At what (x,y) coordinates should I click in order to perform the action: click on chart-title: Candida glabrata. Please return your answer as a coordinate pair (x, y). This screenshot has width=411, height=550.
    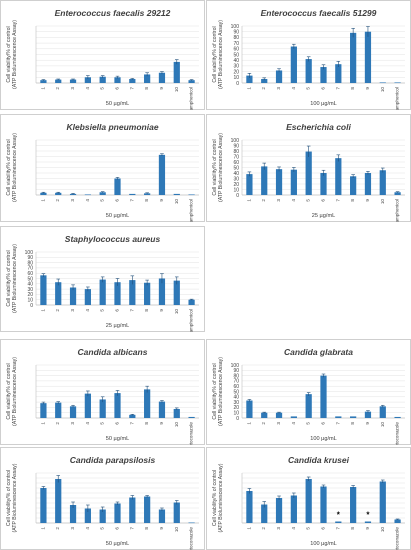
    Looking at the image, I should click on (318, 352).